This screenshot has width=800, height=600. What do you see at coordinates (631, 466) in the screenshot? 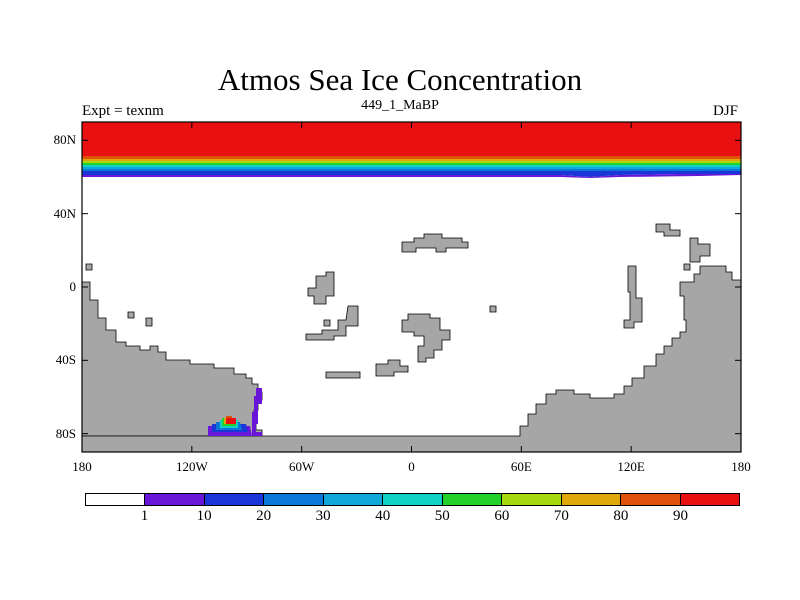
I see `x-tick-label: 120E` at bounding box center [631, 466].